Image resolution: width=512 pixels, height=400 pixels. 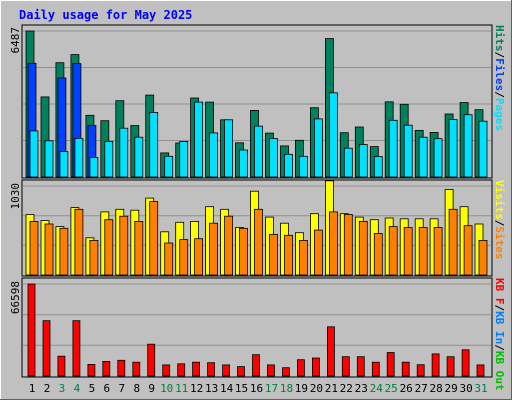 I want to click on x-tick-label: 15, so click(x=241, y=388).